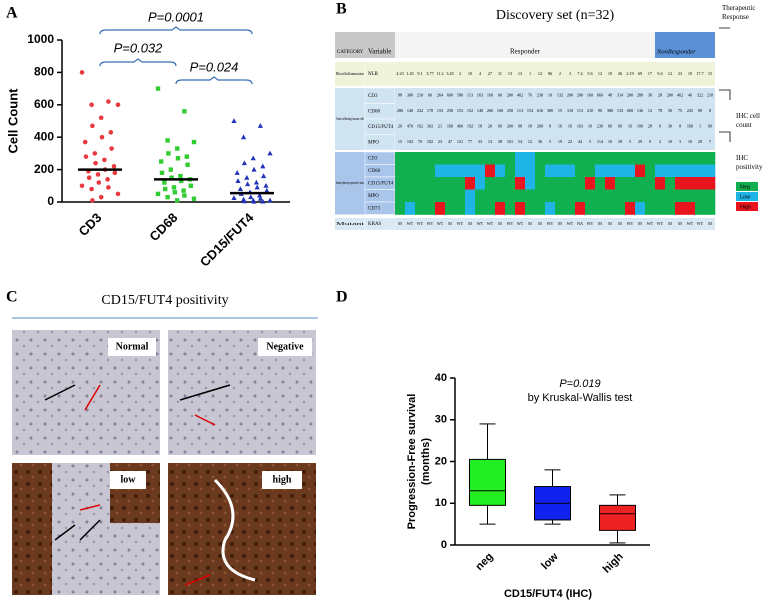  What do you see at coordinates (650, 73) in the screenshot?
I see `cell-value: 17` at bounding box center [650, 73].